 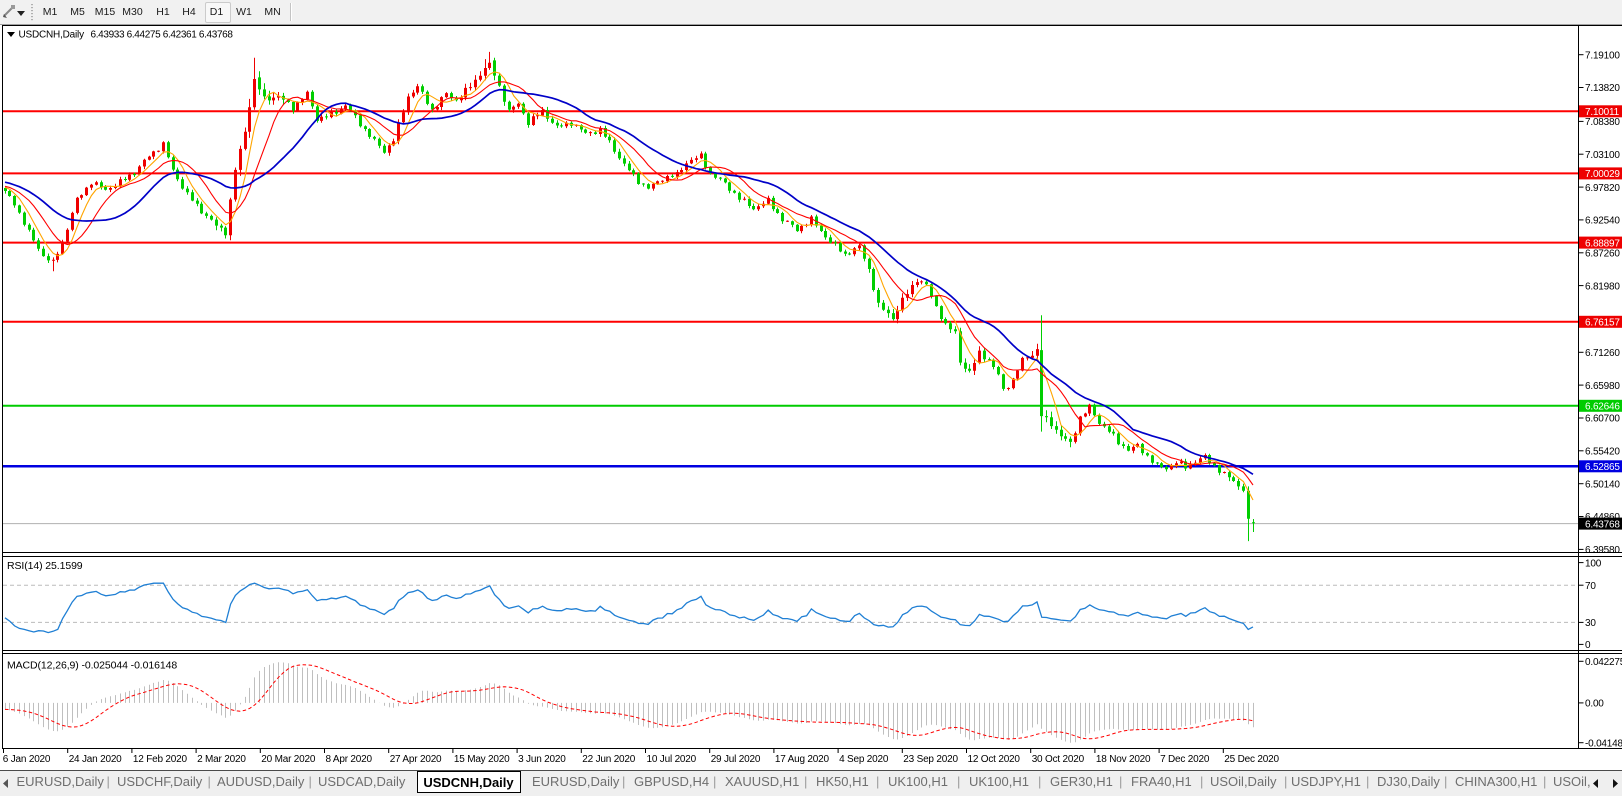 I want to click on svg-text: 7.10011, so click(x=1602, y=112).